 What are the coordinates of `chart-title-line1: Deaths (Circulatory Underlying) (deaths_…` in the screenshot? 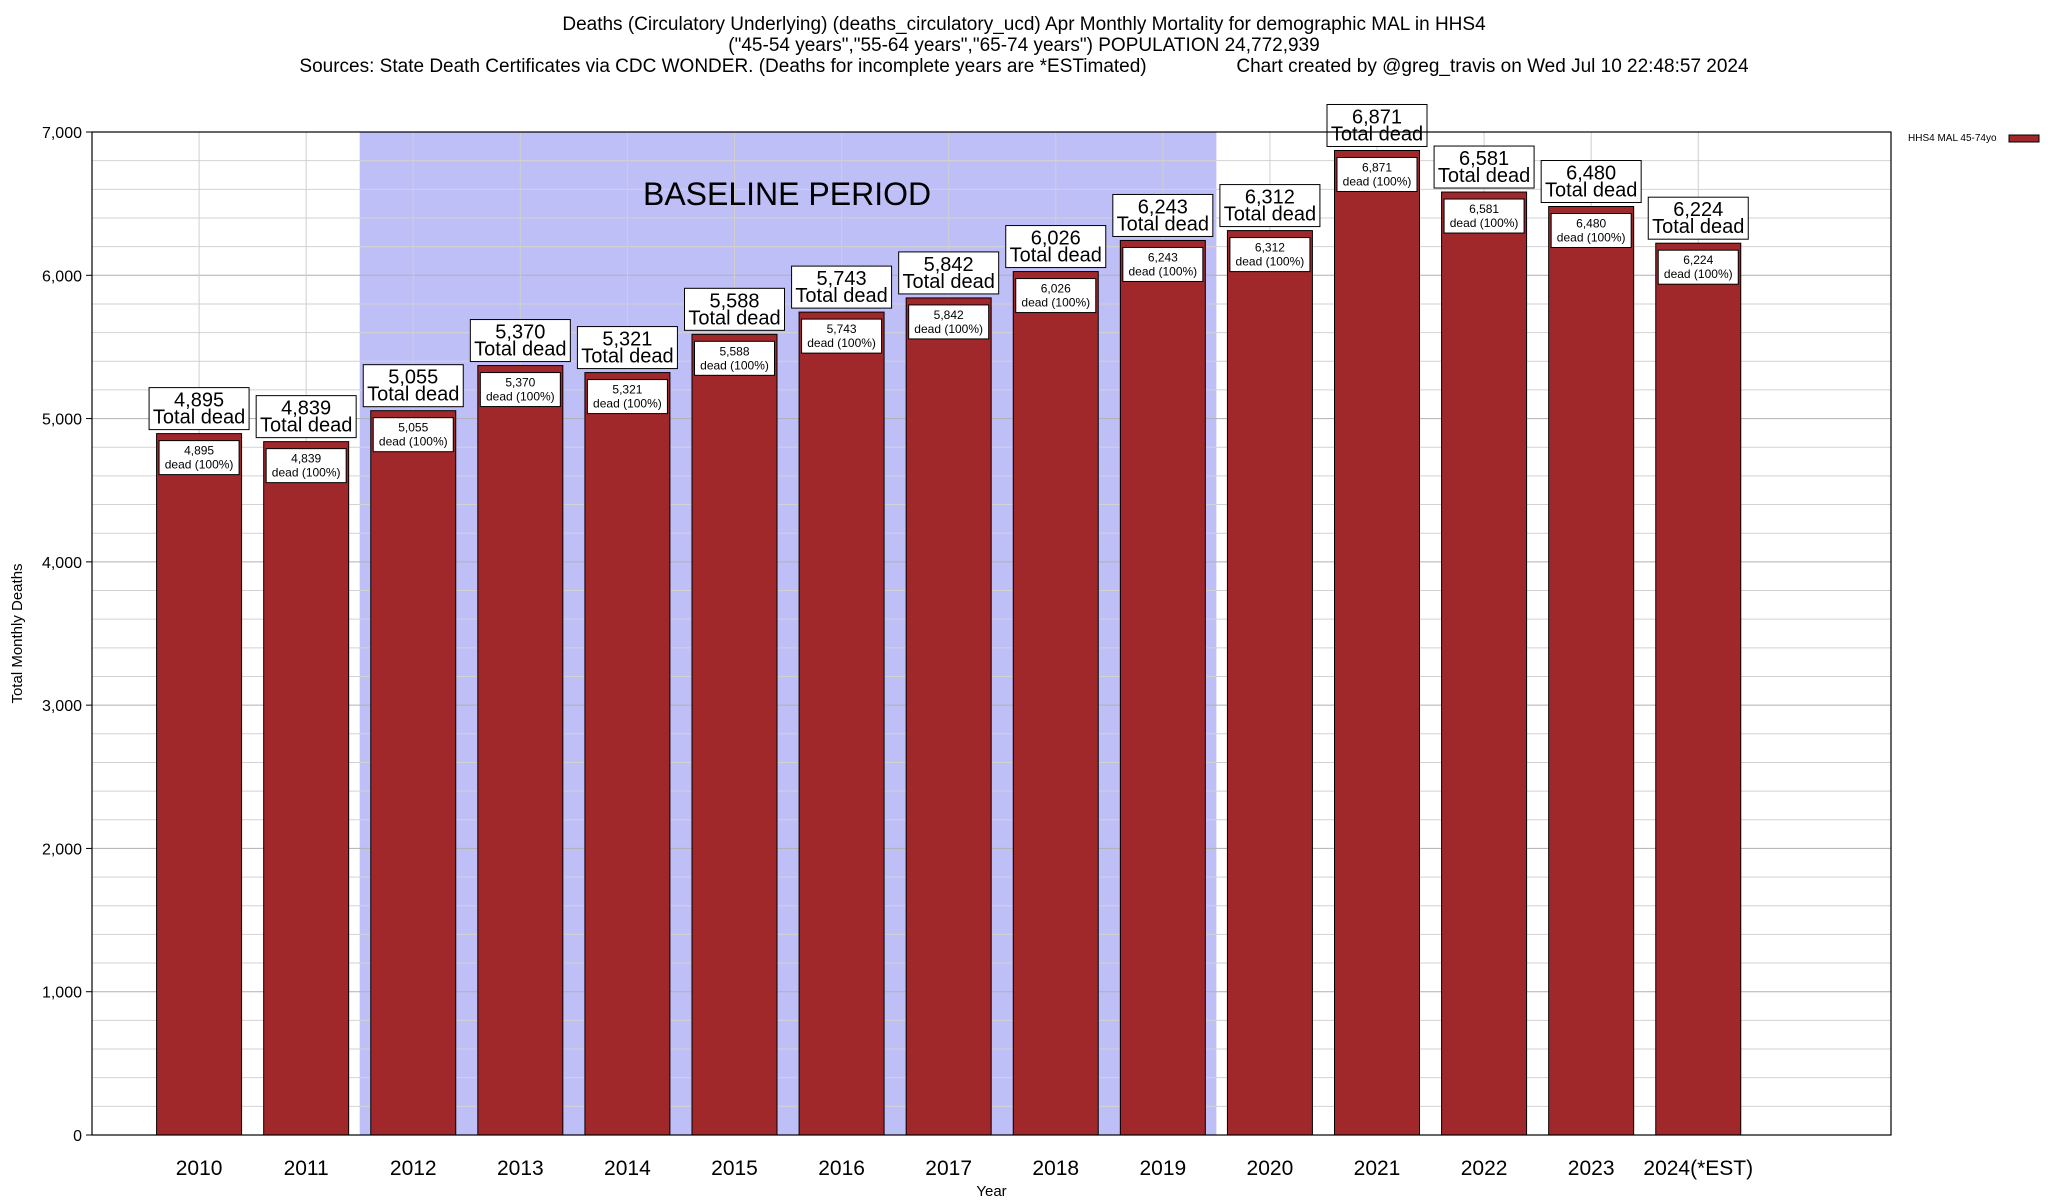 It's located at (1024, 24).